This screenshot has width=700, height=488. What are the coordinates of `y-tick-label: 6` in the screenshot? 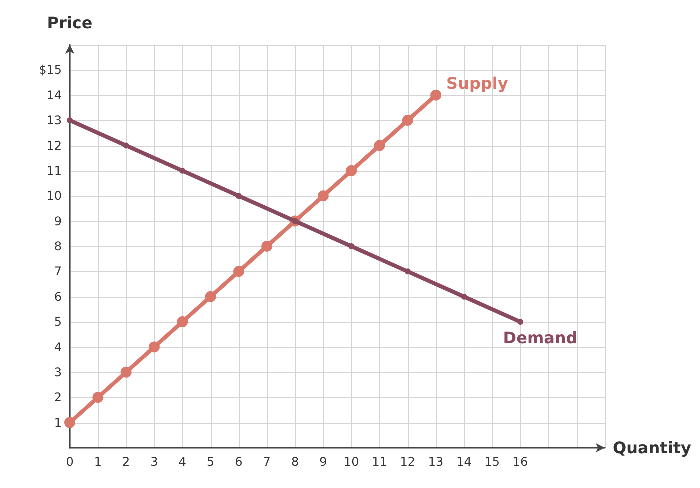 It's located at (58, 297).